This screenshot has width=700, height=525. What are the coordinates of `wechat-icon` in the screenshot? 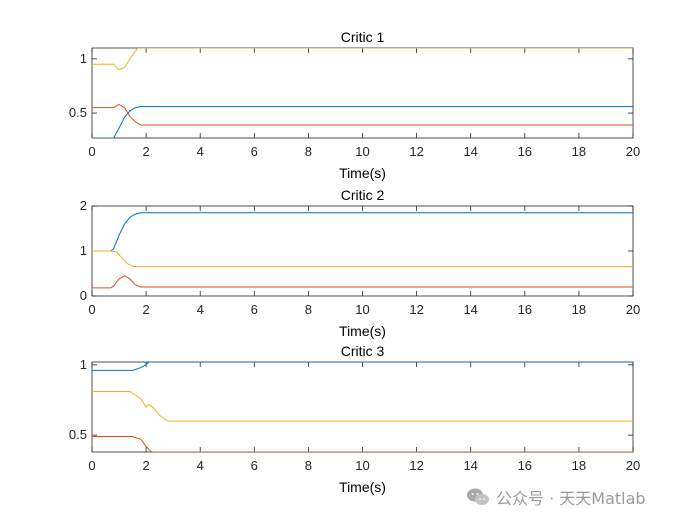 It's located at (478, 496).